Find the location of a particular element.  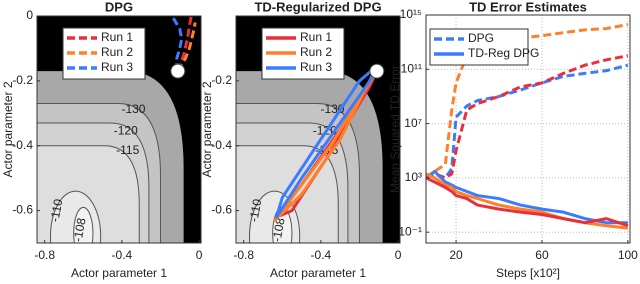

y-tick-label: 10¹⁵ is located at coordinates (411, 14).